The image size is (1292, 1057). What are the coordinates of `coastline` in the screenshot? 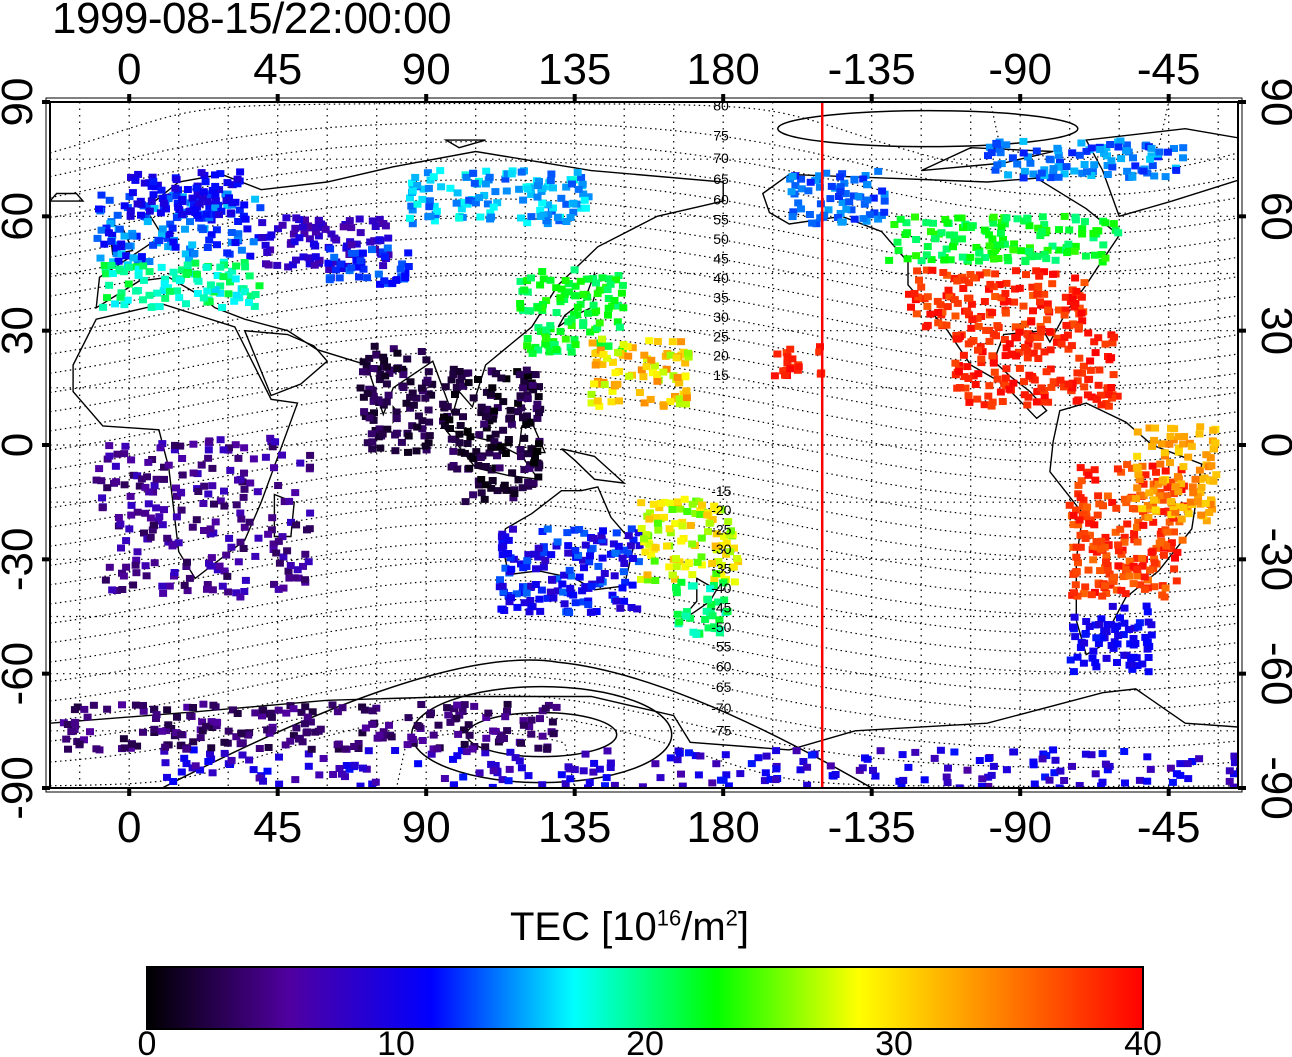 It's located at (1161, 172).